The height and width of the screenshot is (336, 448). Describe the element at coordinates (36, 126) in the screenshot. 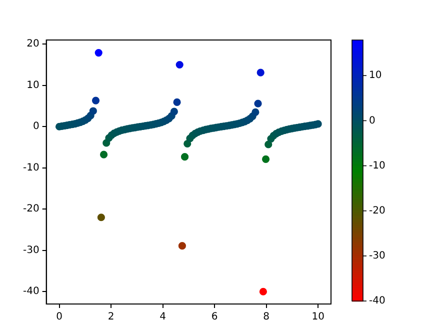

I see `y-tick-label: 0` at that location.